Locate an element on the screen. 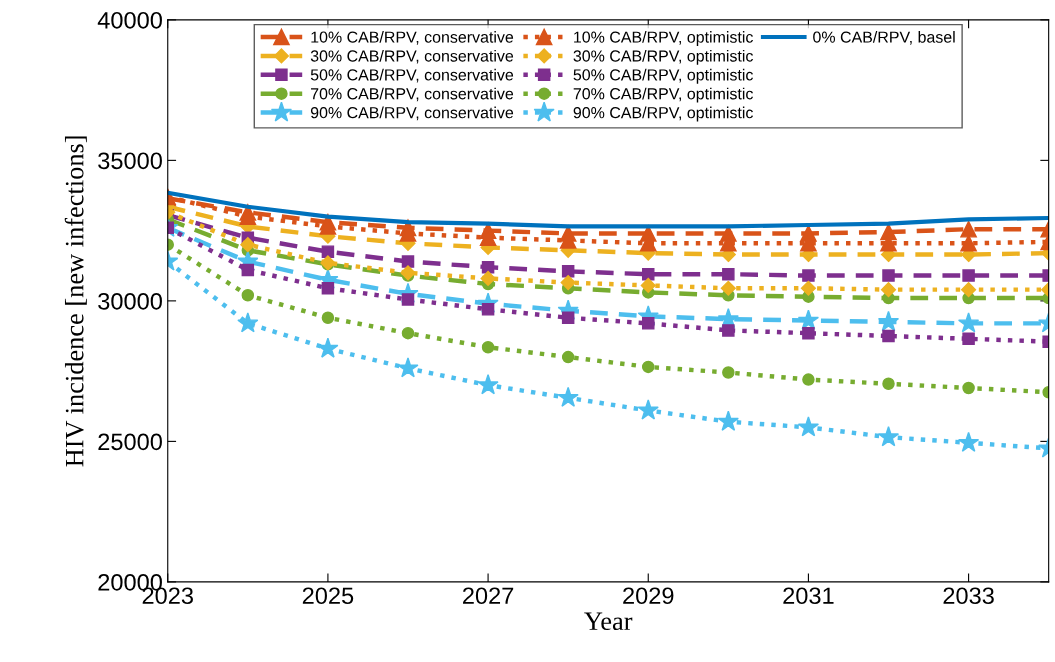  legend-label: 70% CAB/RPV, conservative is located at coordinates (412, 94).